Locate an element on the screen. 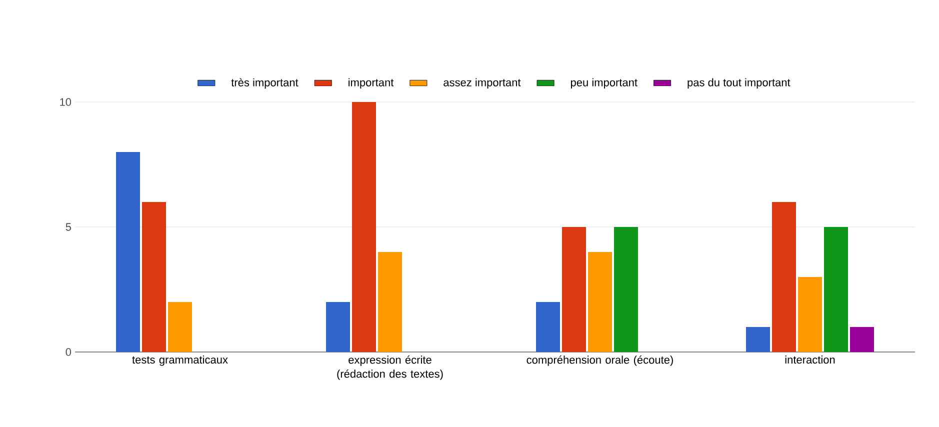 The width and height of the screenshot is (939, 427). legend-label: peu important is located at coordinates (604, 83).